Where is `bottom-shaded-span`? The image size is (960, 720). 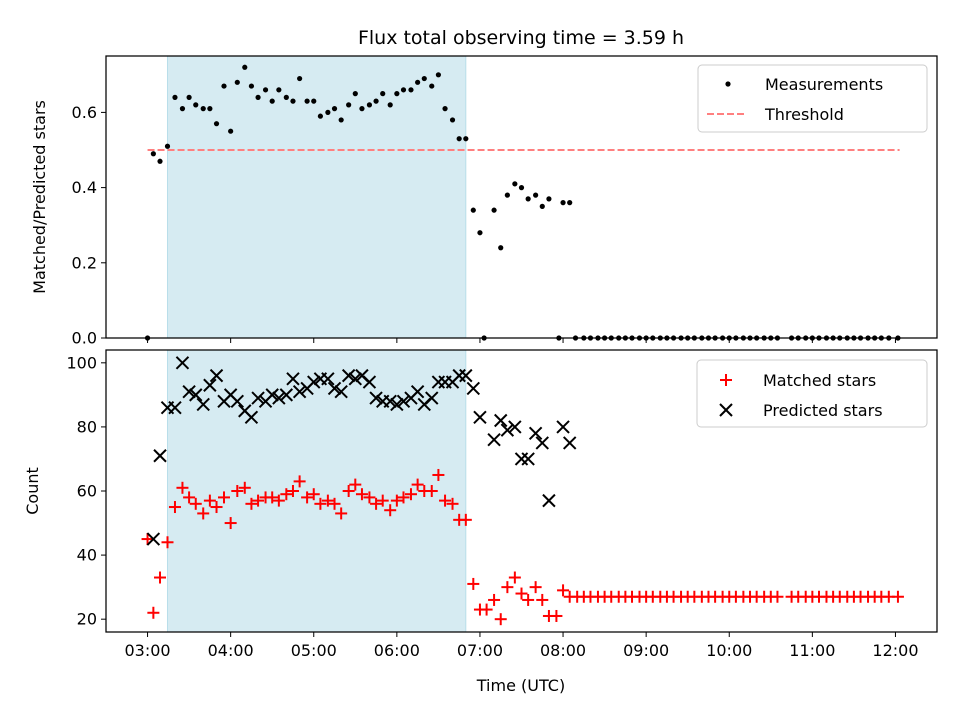 bottom-shaded-span is located at coordinates (316, 491).